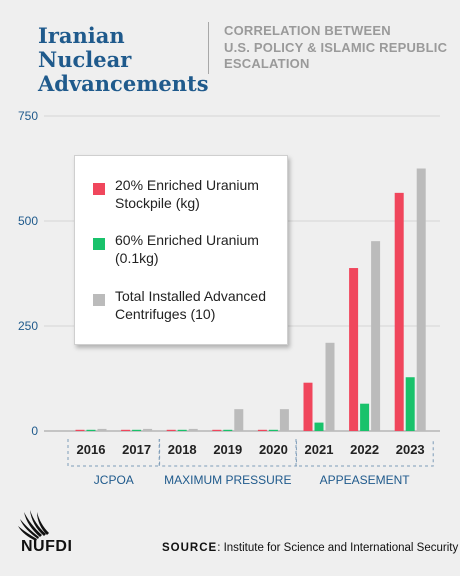 The image size is (460, 576). Describe the element at coordinates (200, 194) in the screenshot. I see `legend-label: 20% Enriched Uranium Stockpile (kg)` at that location.